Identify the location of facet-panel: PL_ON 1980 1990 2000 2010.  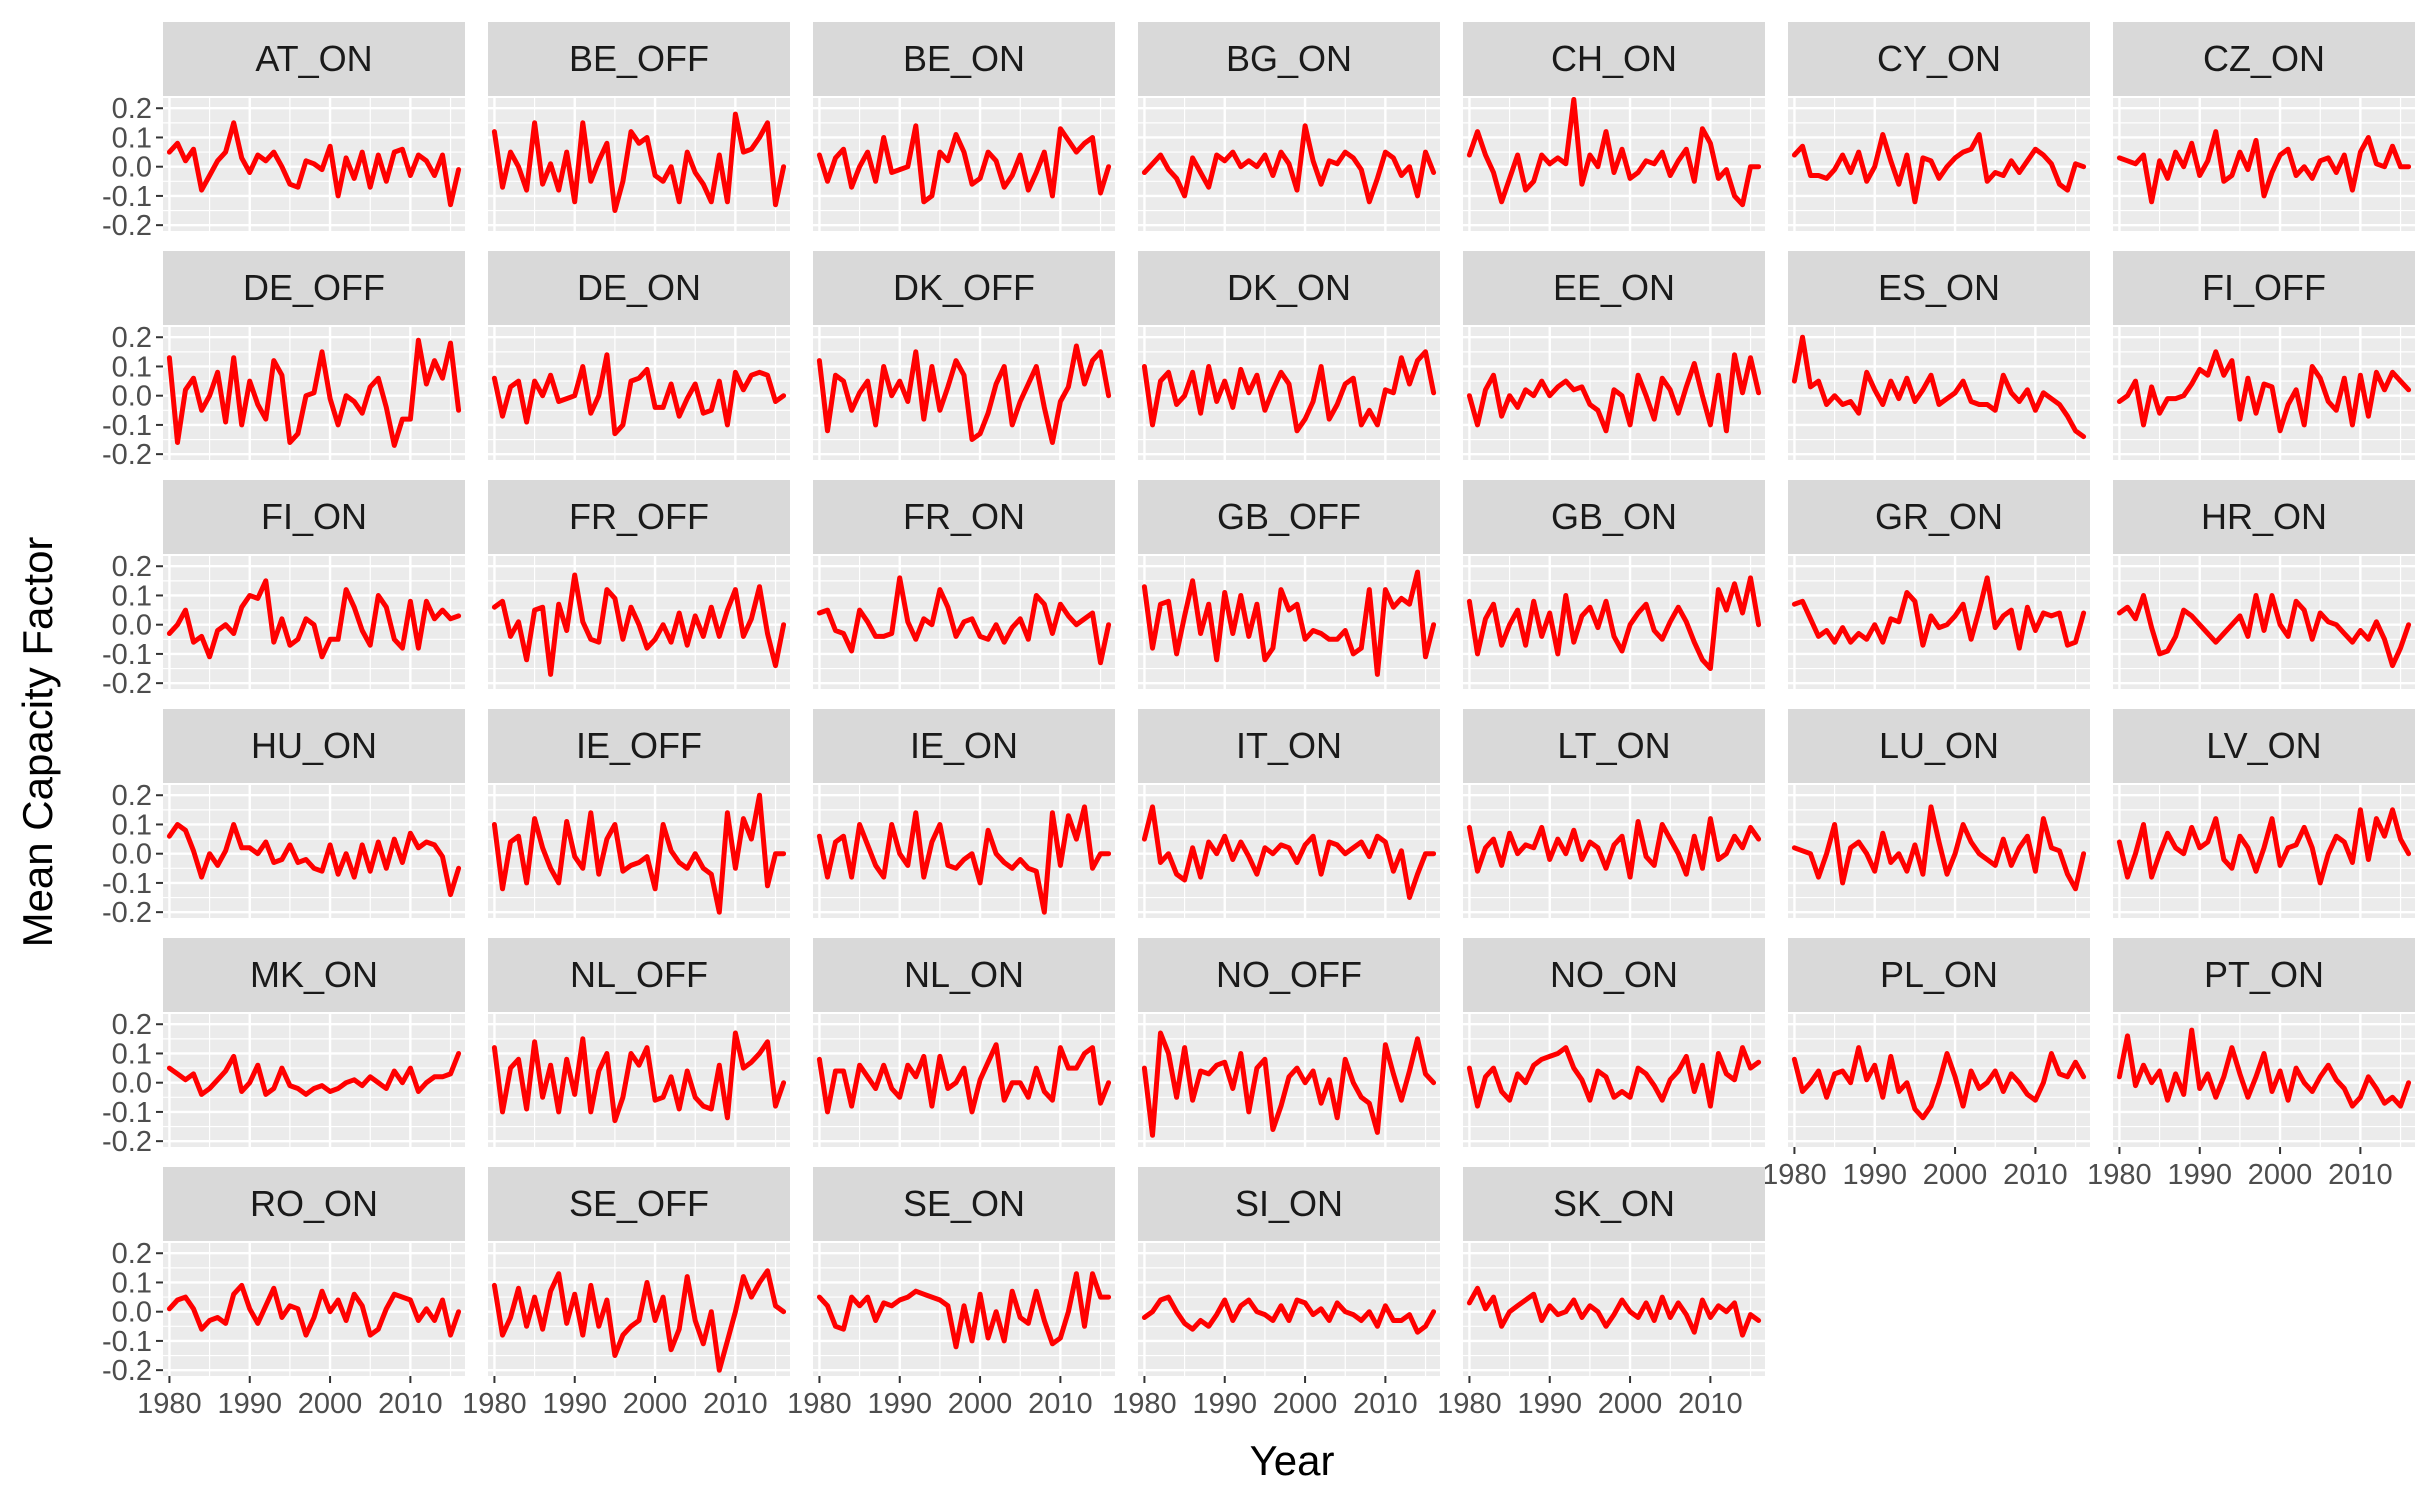
(1926, 1064).